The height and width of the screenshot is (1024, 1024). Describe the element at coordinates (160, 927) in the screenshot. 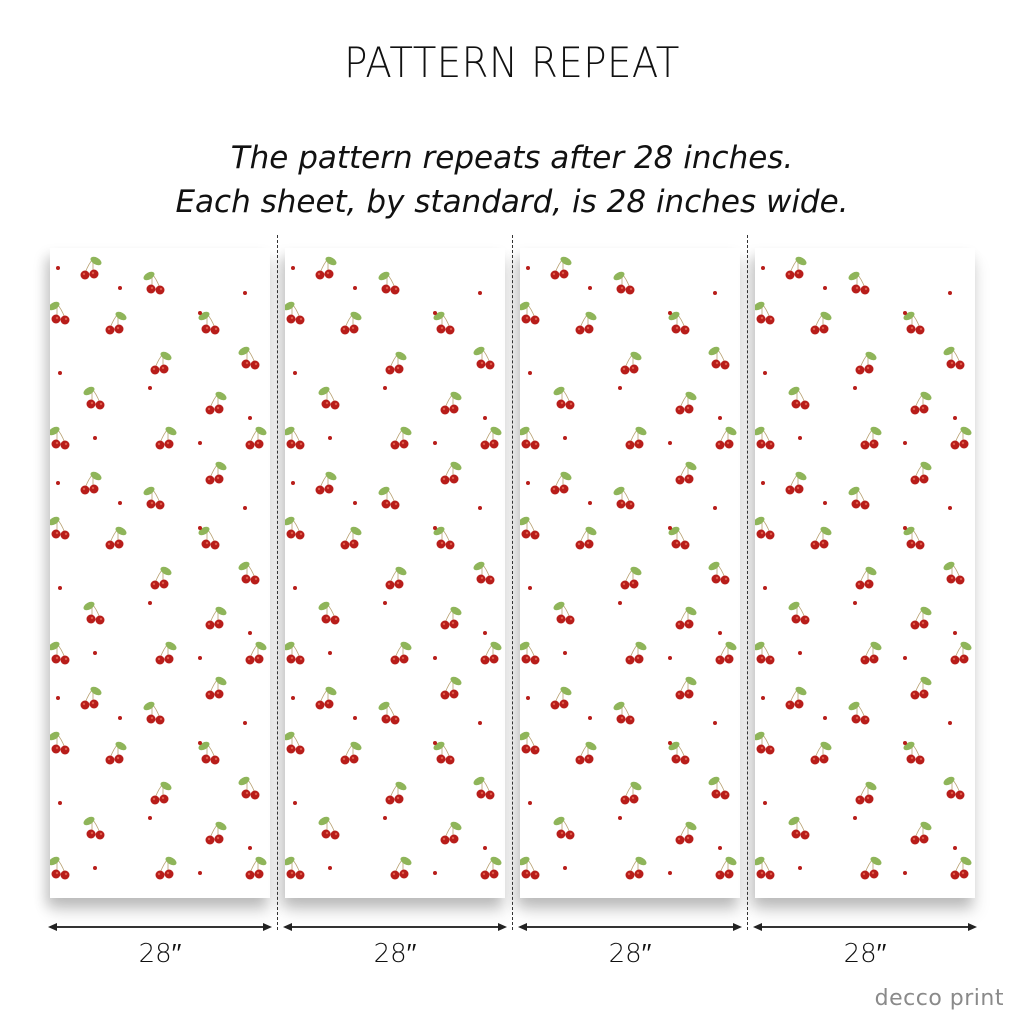

I see `width-arrow` at that location.